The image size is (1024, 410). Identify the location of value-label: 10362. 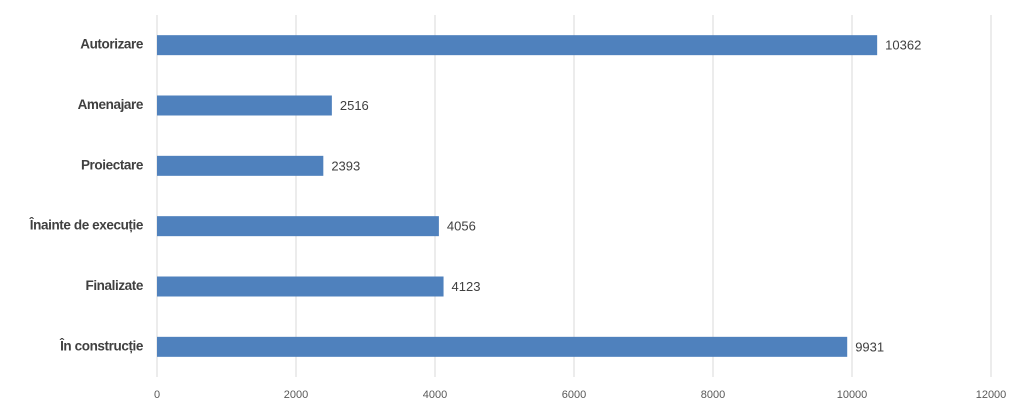
(903, 45).